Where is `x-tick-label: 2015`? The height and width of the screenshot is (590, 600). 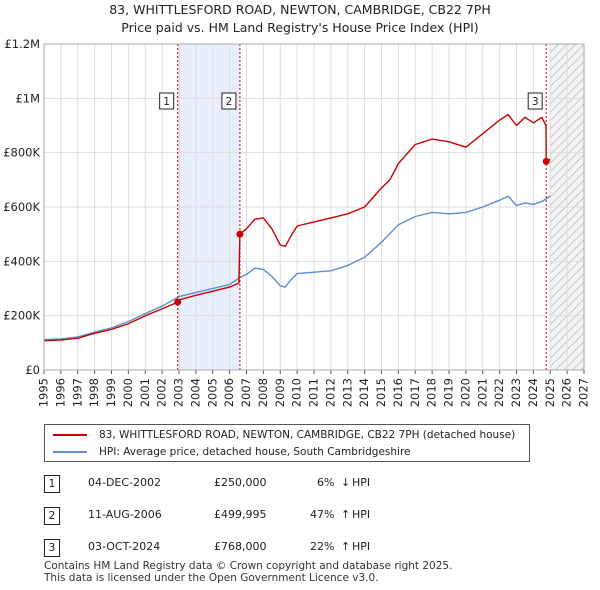 x-tick-label: 2015 is located at coordinates (381, 392).